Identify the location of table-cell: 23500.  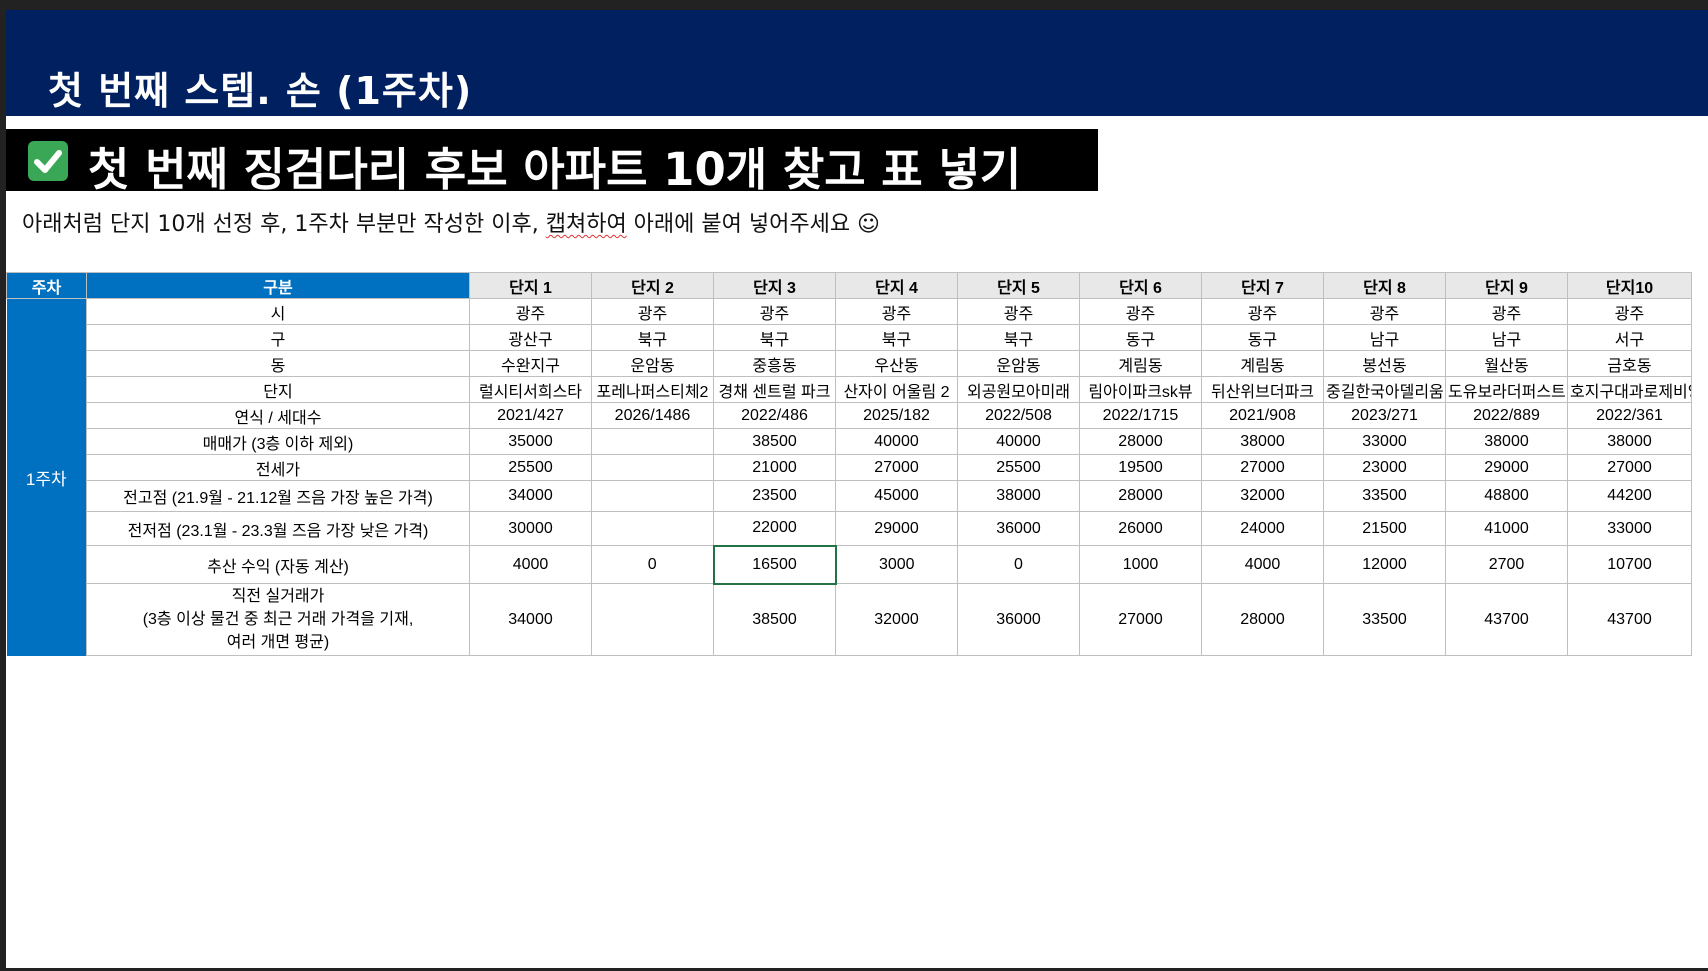
(774, 496).